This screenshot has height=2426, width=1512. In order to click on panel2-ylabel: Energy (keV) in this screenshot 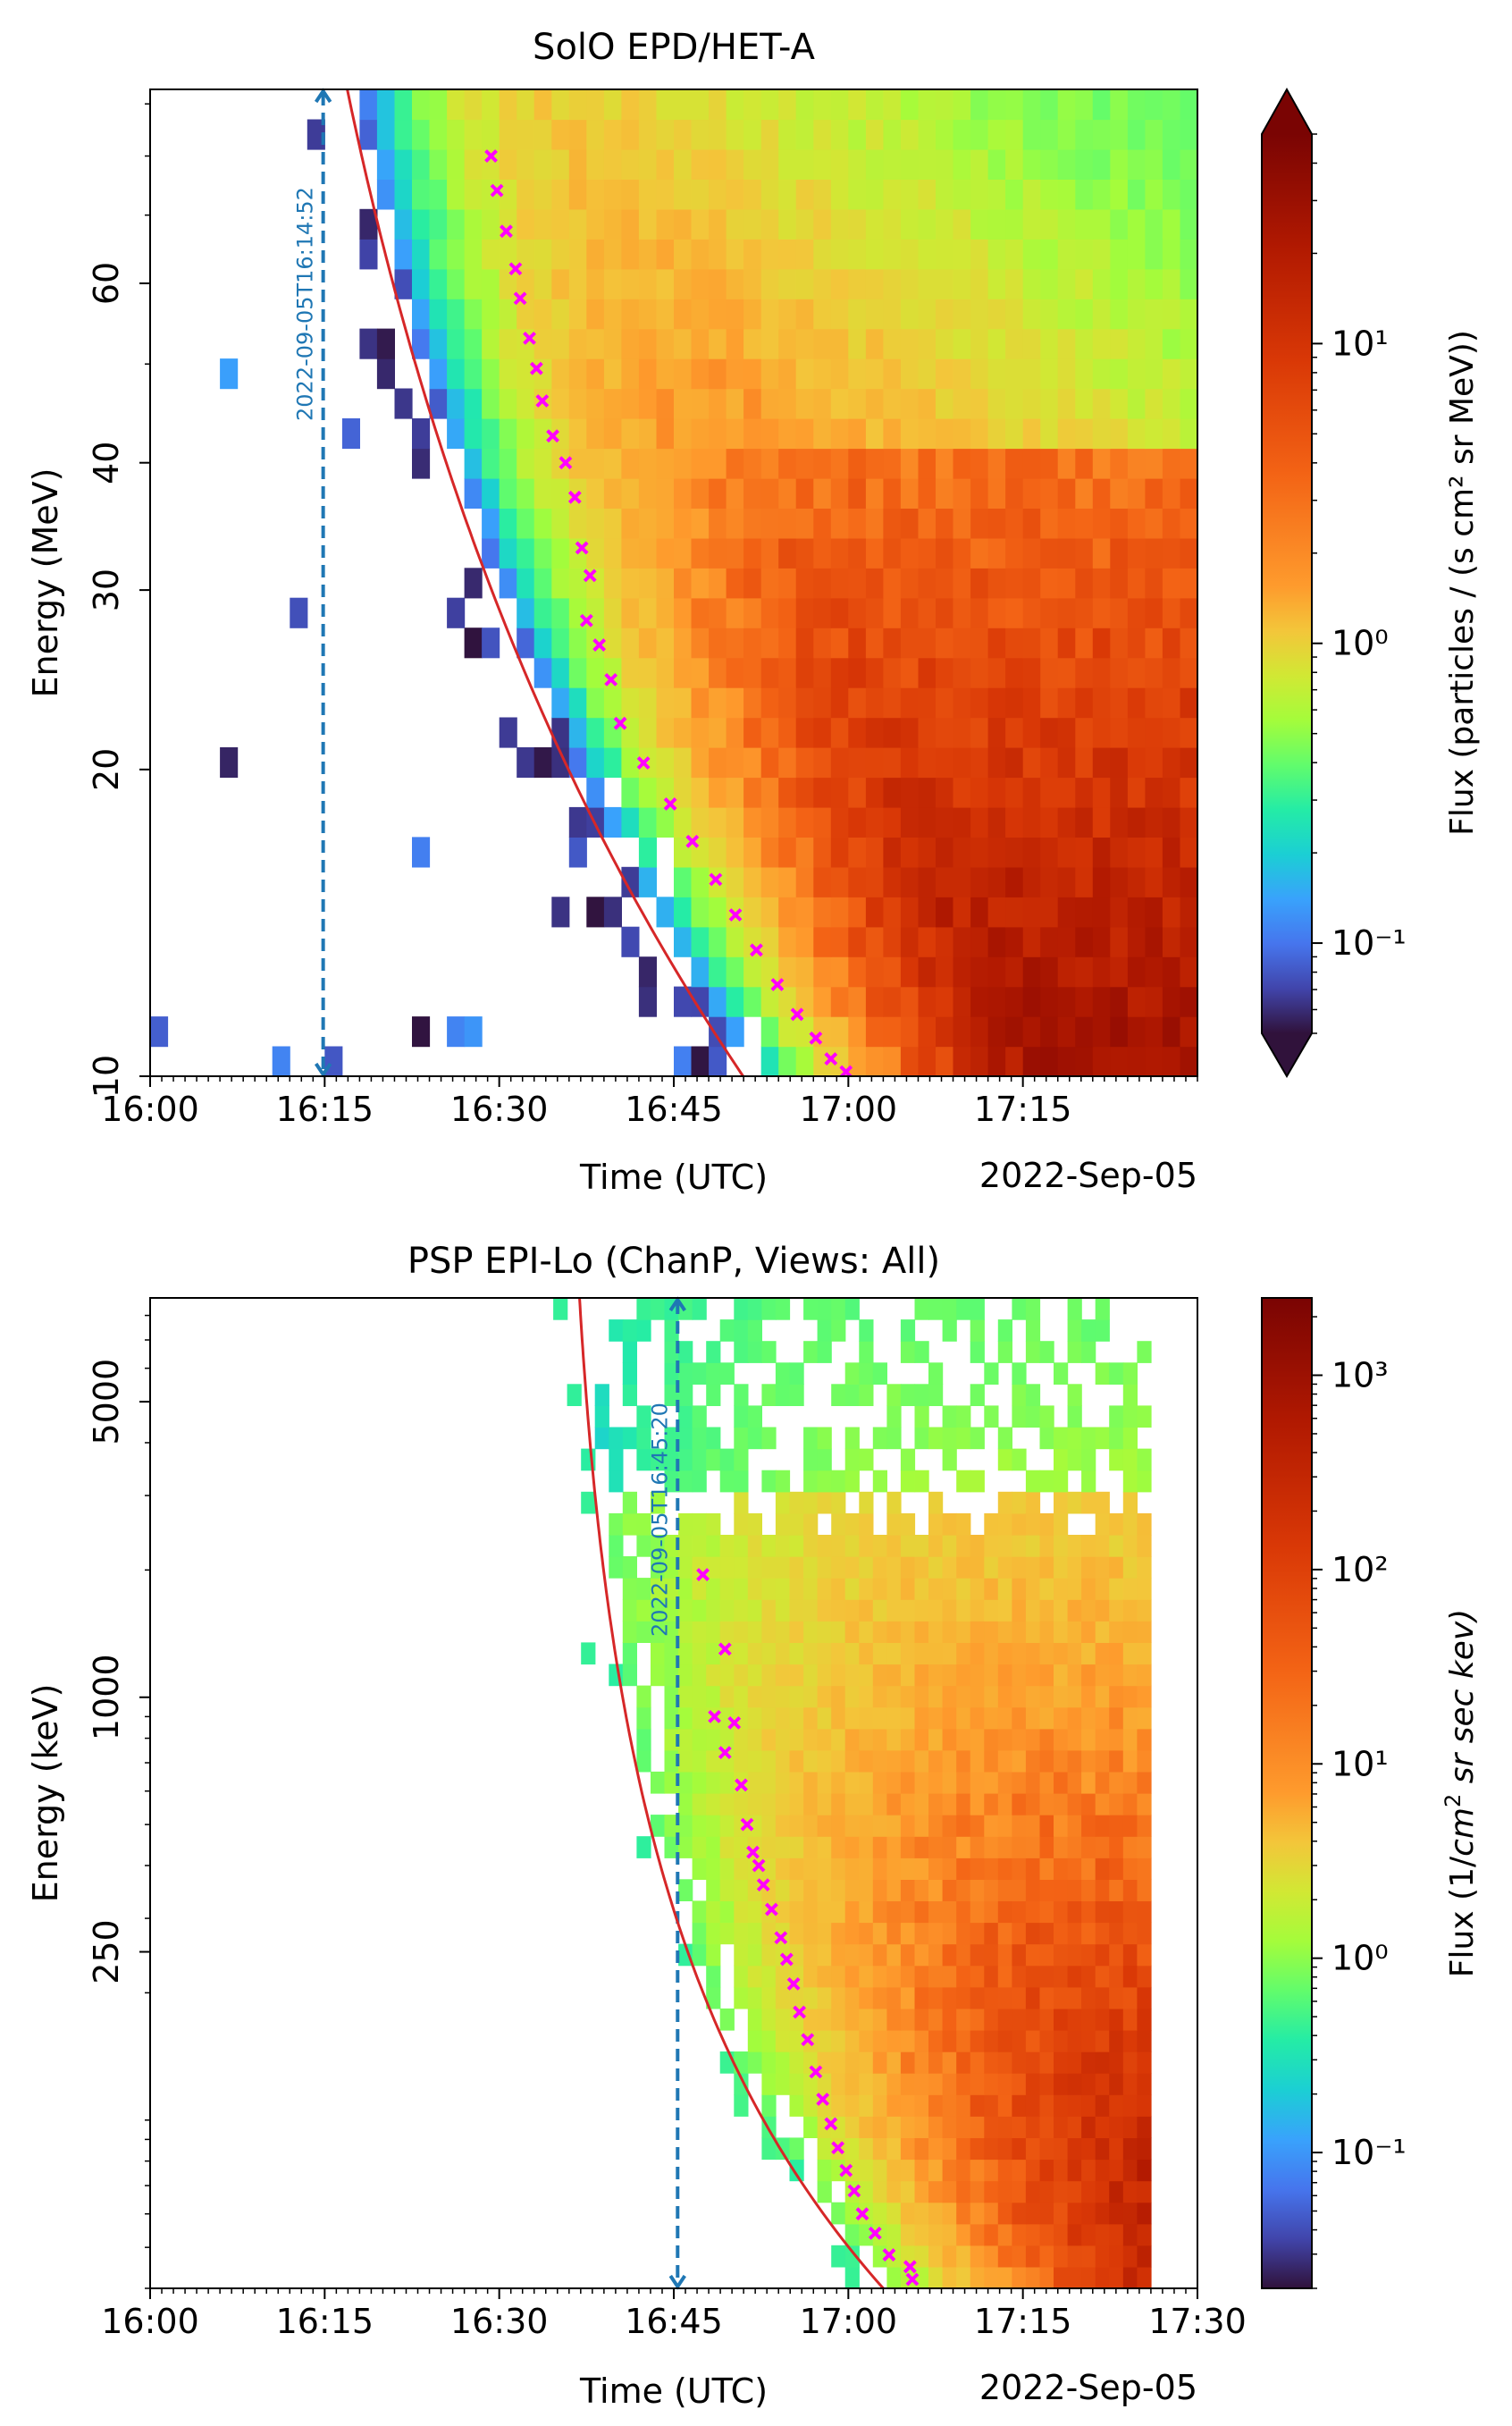, I will do `click(45, 1794)`.